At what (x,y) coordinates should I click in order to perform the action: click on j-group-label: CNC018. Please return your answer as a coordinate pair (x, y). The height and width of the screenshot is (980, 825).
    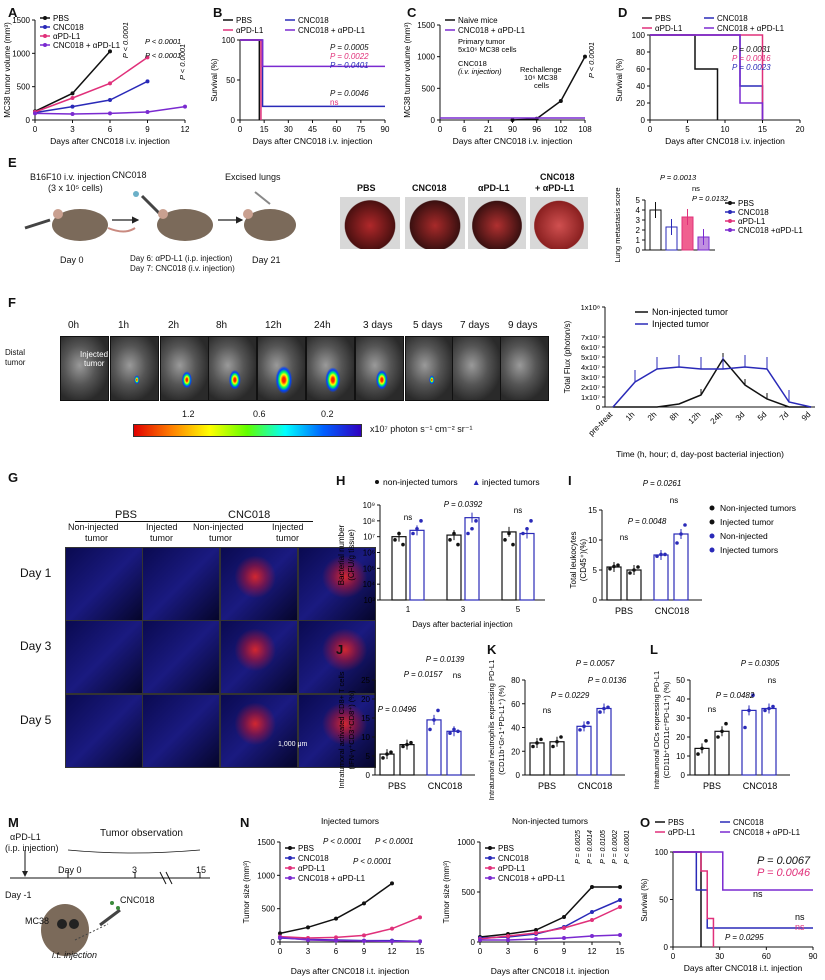
    Looking at the image, I should click on (445, 786).